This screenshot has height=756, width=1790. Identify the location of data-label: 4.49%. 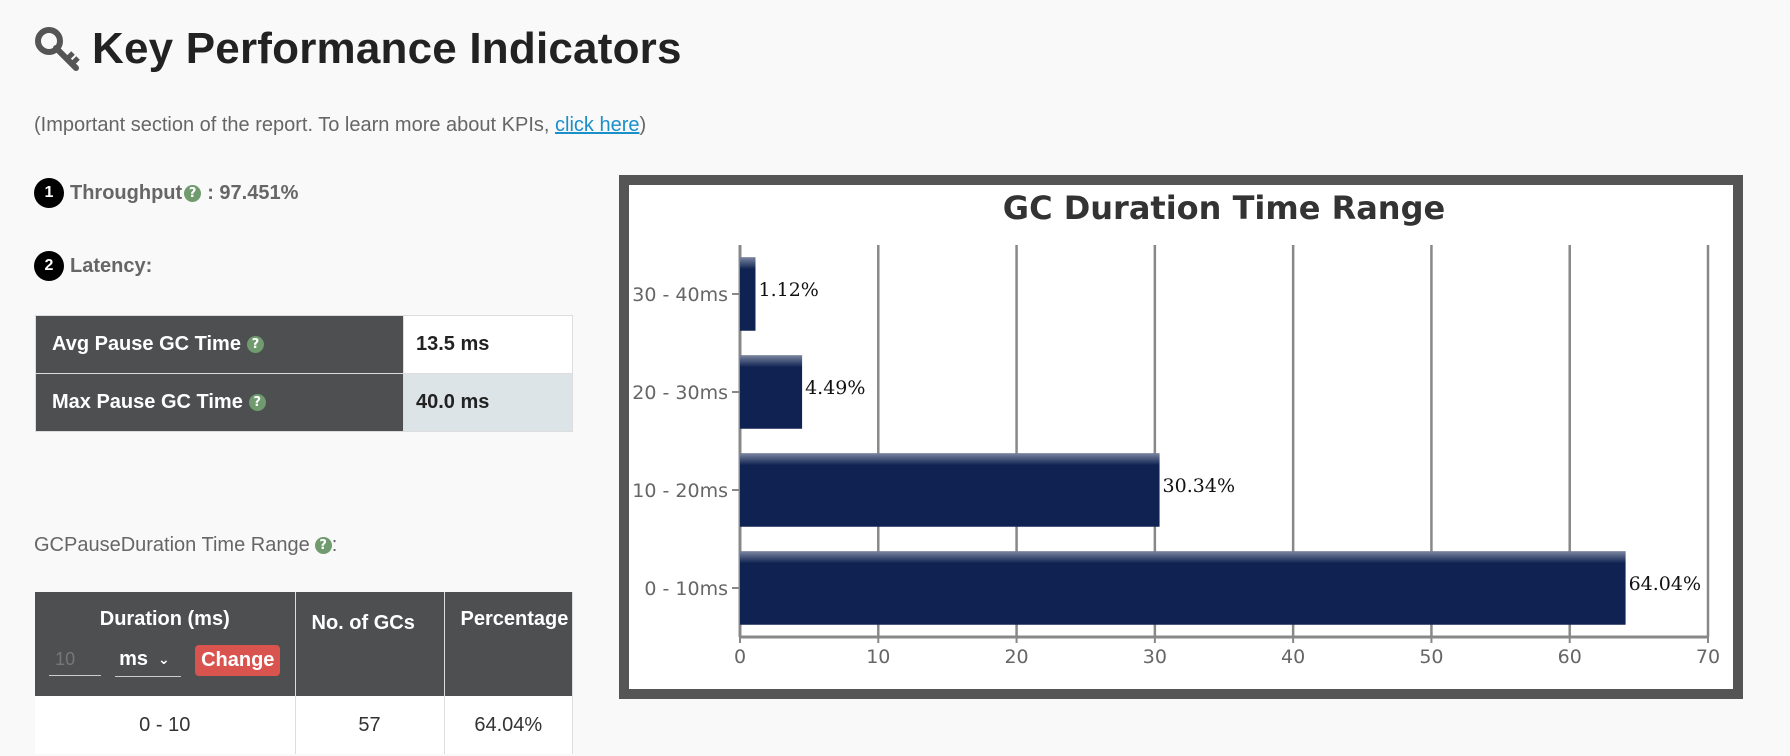
(835, 388).